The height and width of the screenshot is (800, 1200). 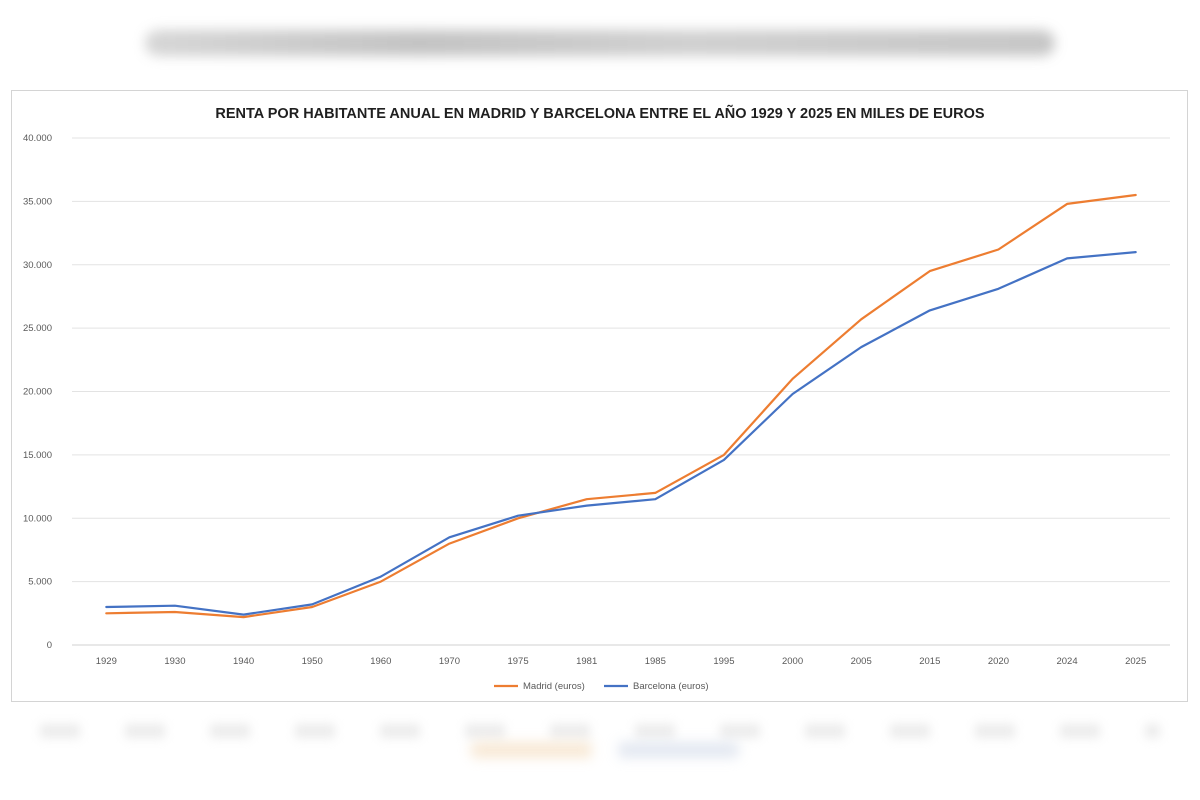 What do you see at coordinates (1135, 661) in the screenshot?
I see `x-tick-label: 2025` at bounding box center [1135, 661].